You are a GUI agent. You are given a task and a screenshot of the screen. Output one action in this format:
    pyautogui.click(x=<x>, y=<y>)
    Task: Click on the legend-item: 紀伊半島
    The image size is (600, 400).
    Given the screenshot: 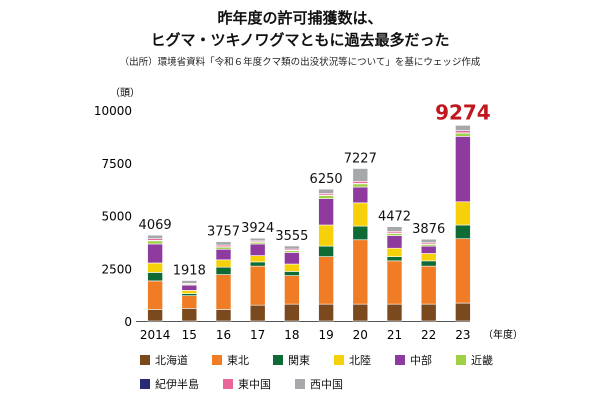 What is the action you would take?
    pyautogui.click(x=169, y=384)
    